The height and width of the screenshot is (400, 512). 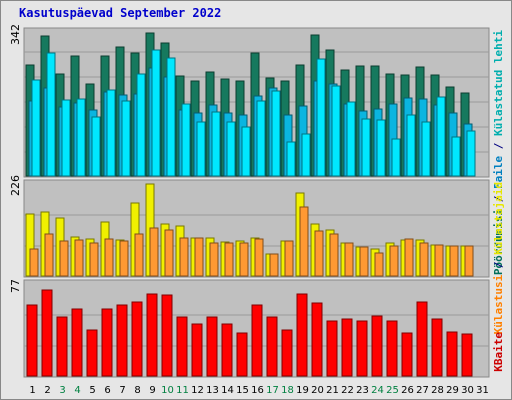 I want to click on bar-top-külastatud-lehti-30, so click(x=471, y=153).